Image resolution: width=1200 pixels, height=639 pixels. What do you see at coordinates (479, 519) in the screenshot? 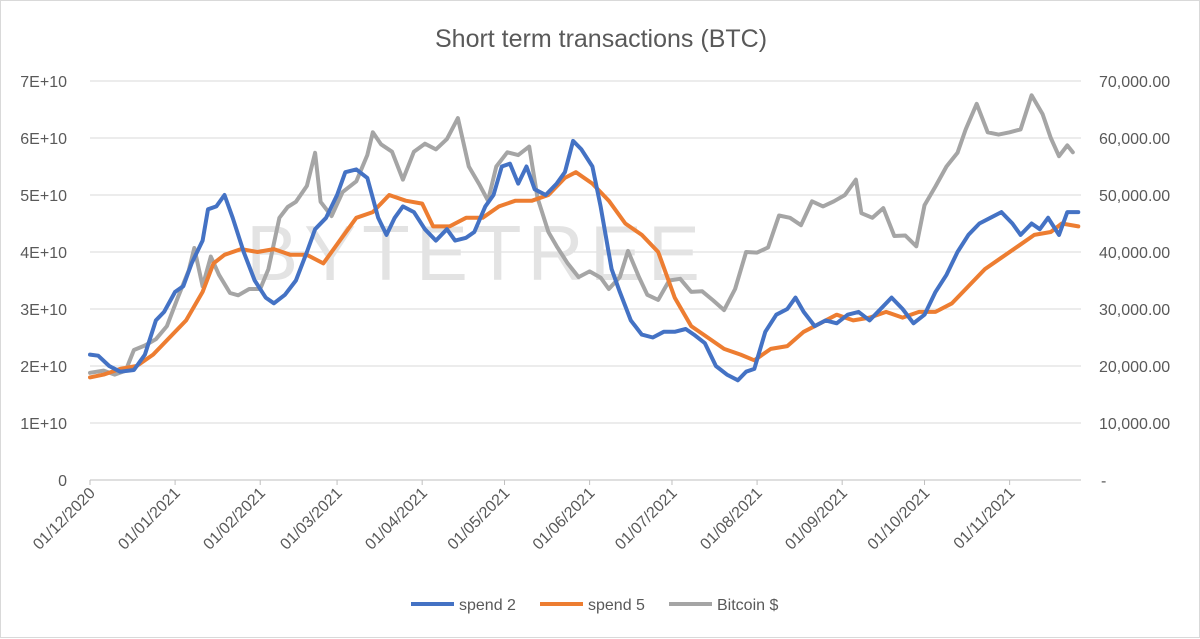
I see `x-tick-label: 01/05/2021` at bounding box center [479, 519].